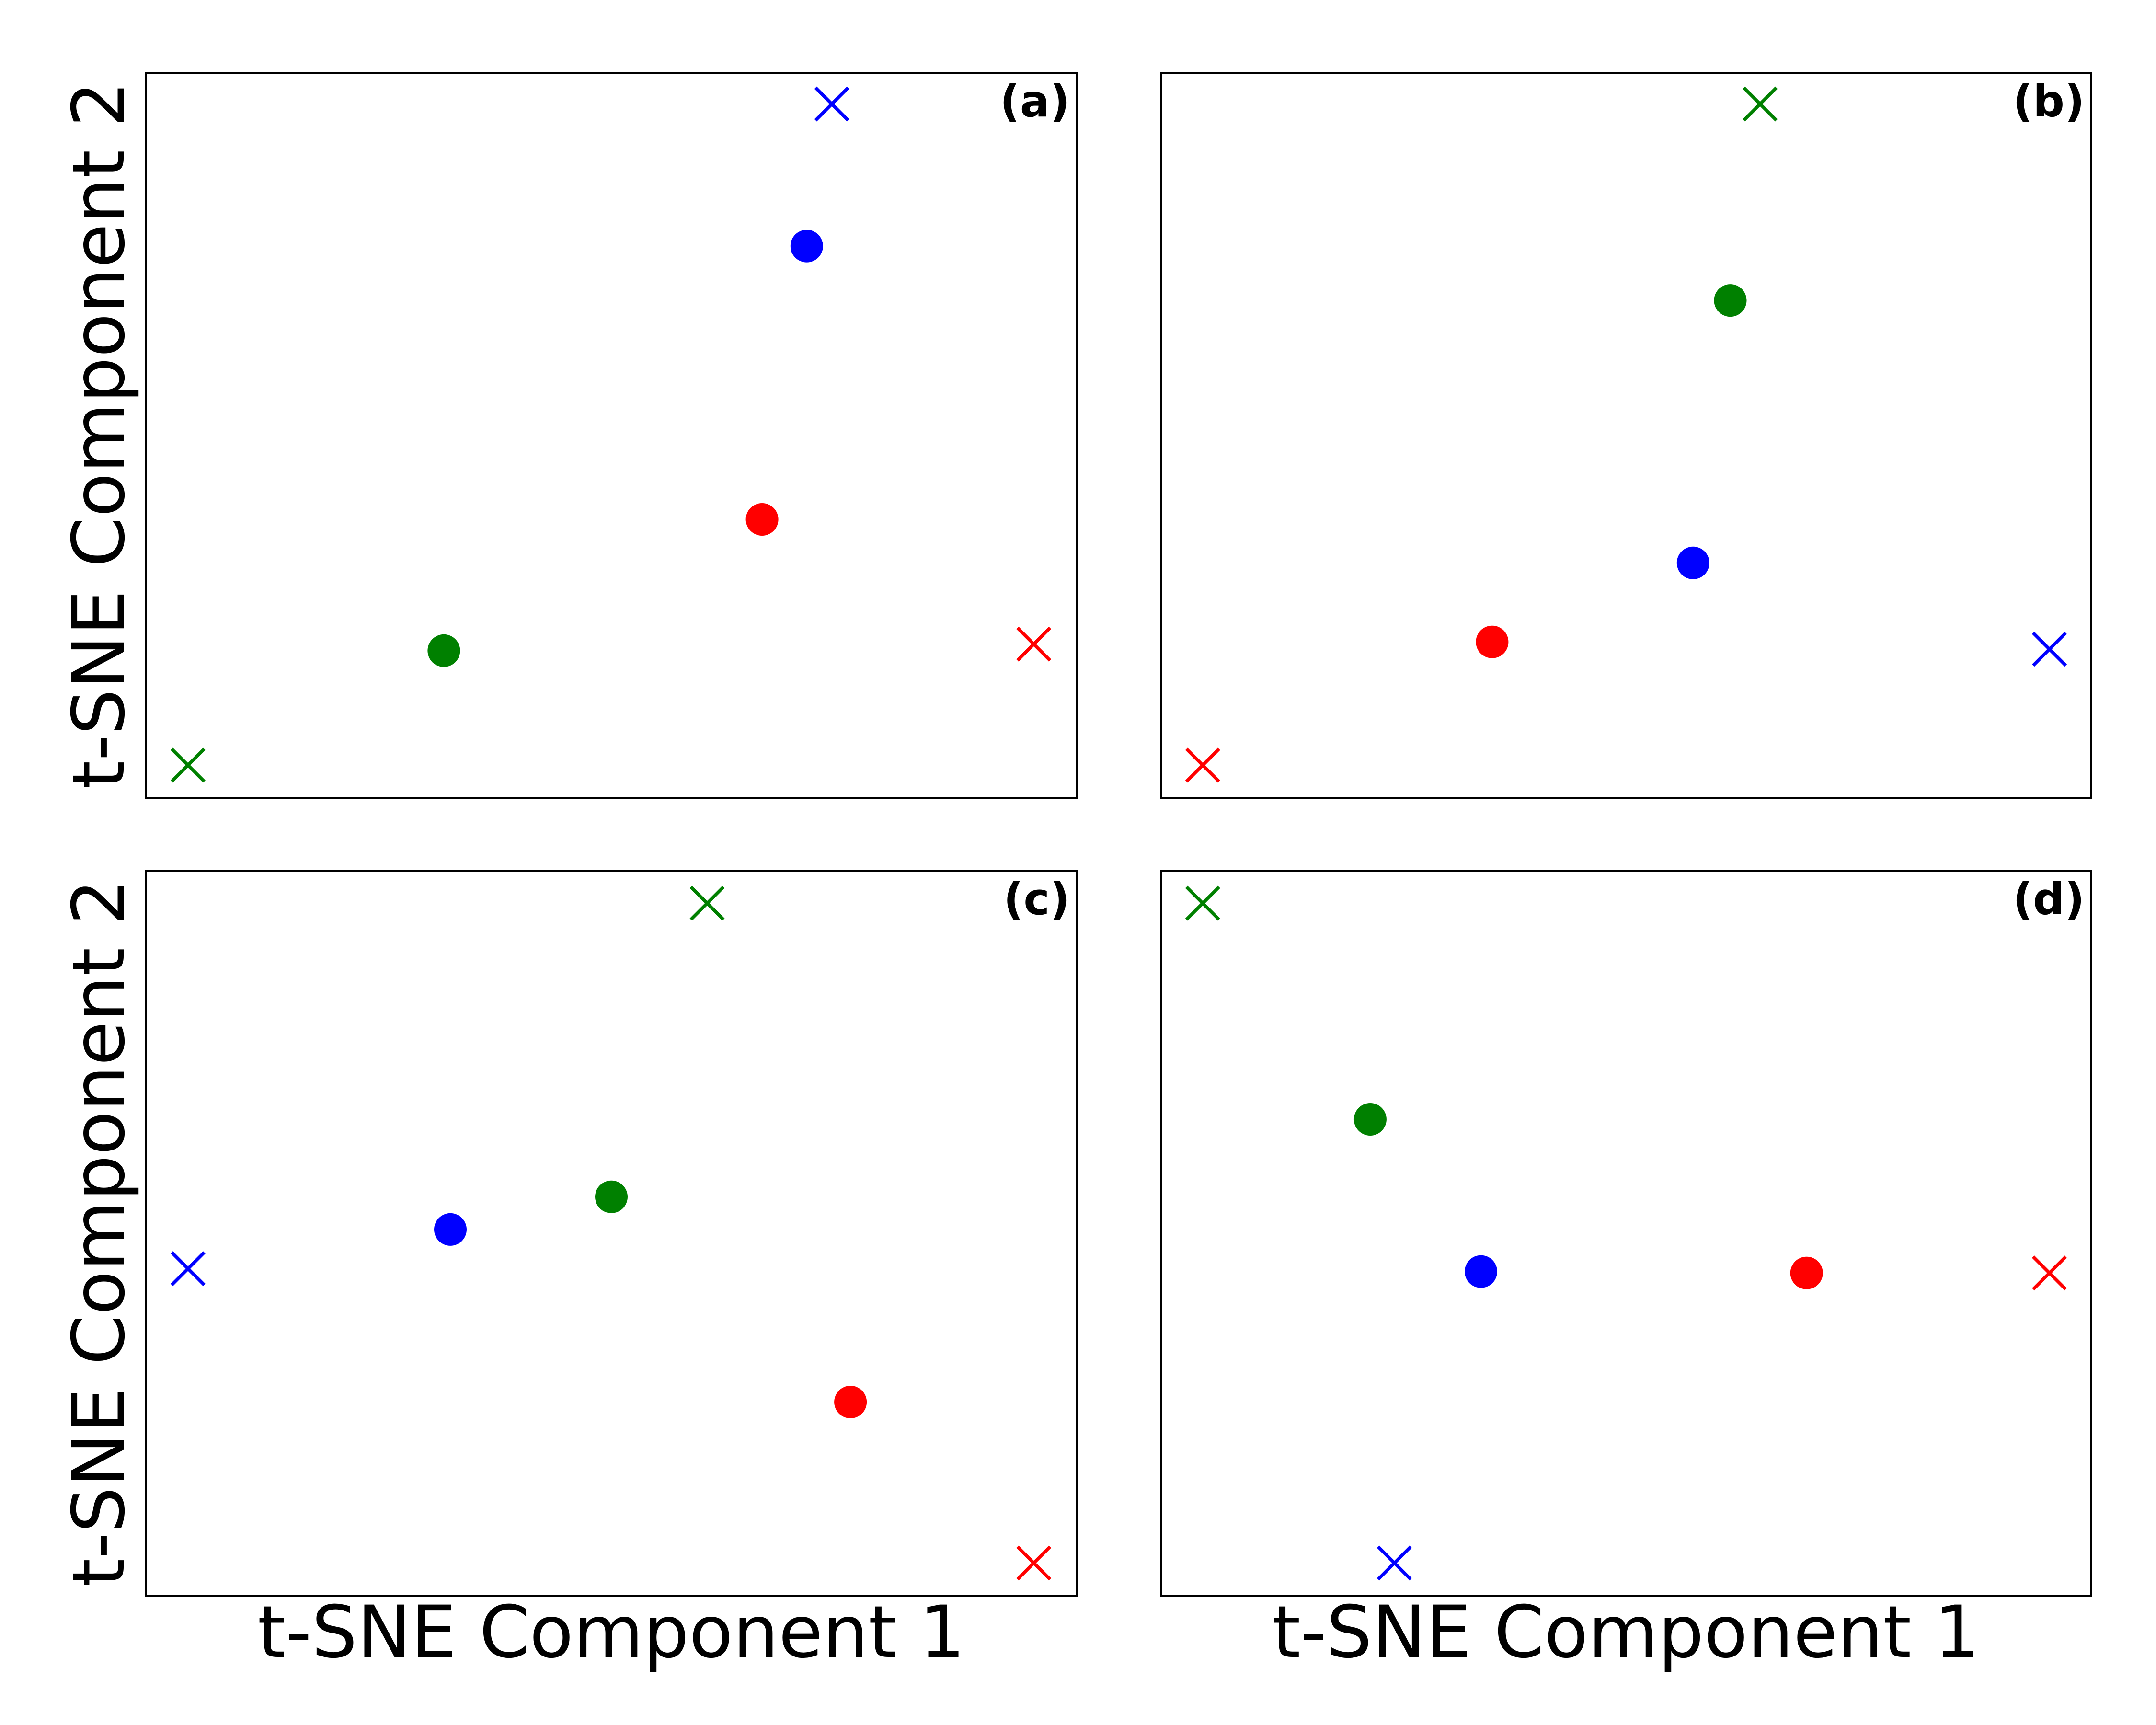 The height and width of the screenshot is (1725, 2156). I want to click on panel-label: (c), so click(1036, 899).